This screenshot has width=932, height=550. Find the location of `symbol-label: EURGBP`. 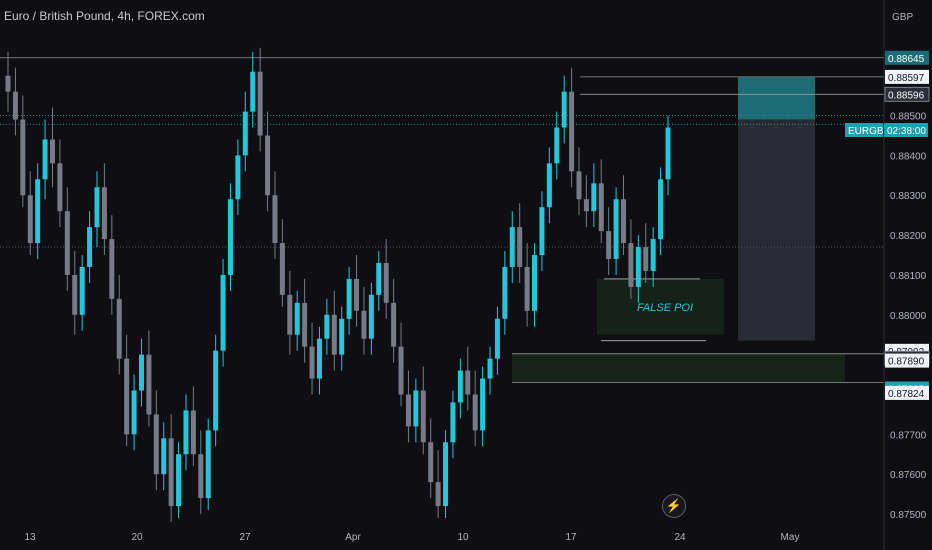

symbol-label: EURGBP is located at coordinates (869, 131).